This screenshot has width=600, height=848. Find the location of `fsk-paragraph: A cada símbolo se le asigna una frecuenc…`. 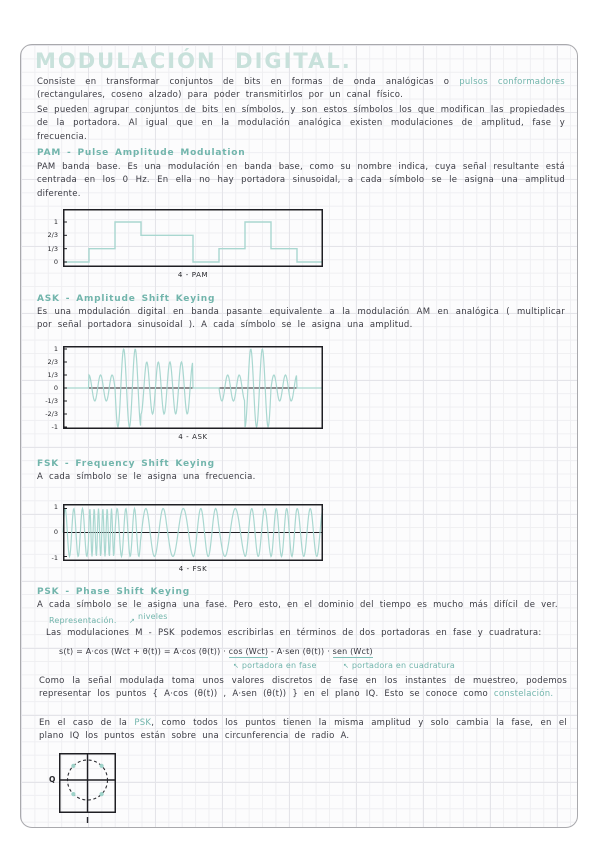

fsk-paragraph: A cada símbolo se le asigna una frecuenc… is located at coordinates (146, 477).